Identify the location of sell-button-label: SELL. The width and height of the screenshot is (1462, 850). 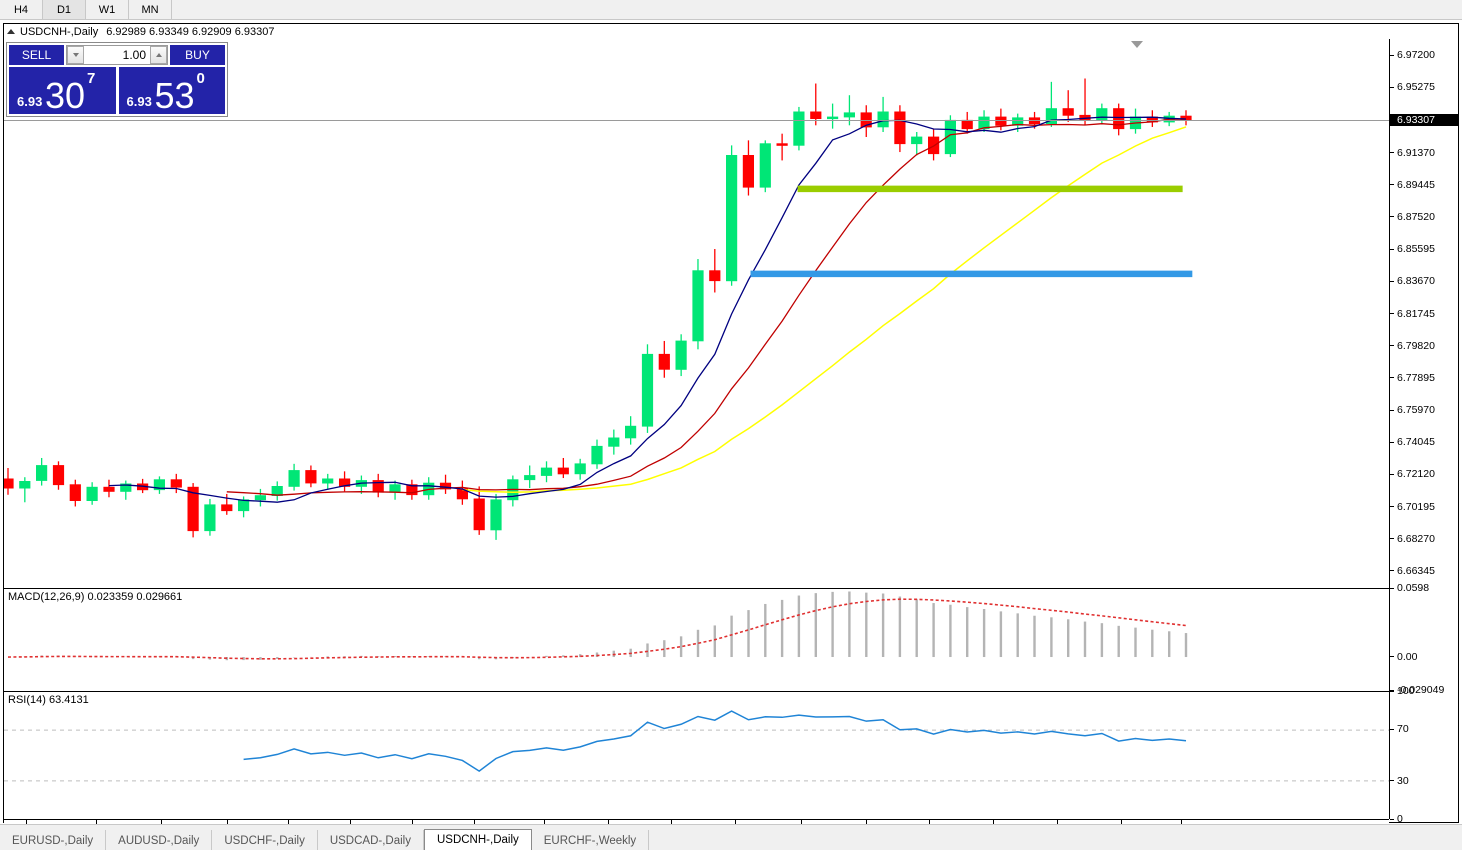
(36, 55).